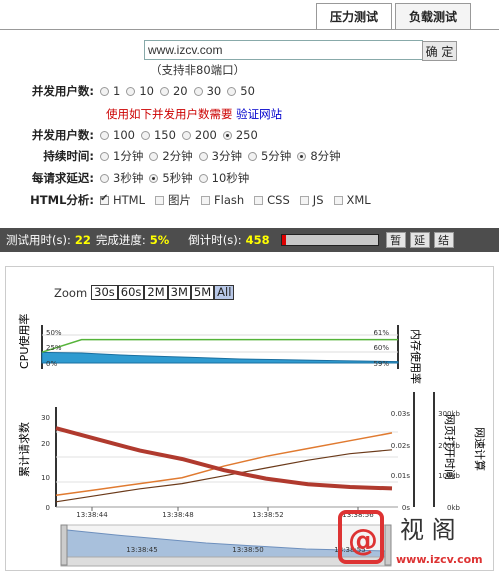 The width and height of the screenshot is (499, 571). What do you see at coordinates (51, 364) in the screenshot?
I see `cpu-tick-2: 0%` at bounding box center [51, 364].